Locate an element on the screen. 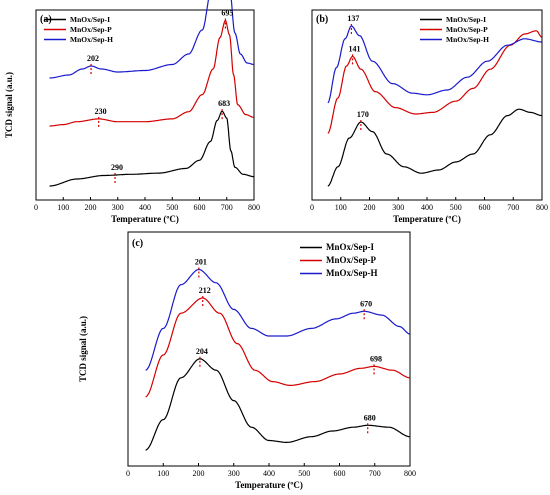 This screenshot has height=495, width=550. peak-label: 212 is located at coordinates (205, 290).